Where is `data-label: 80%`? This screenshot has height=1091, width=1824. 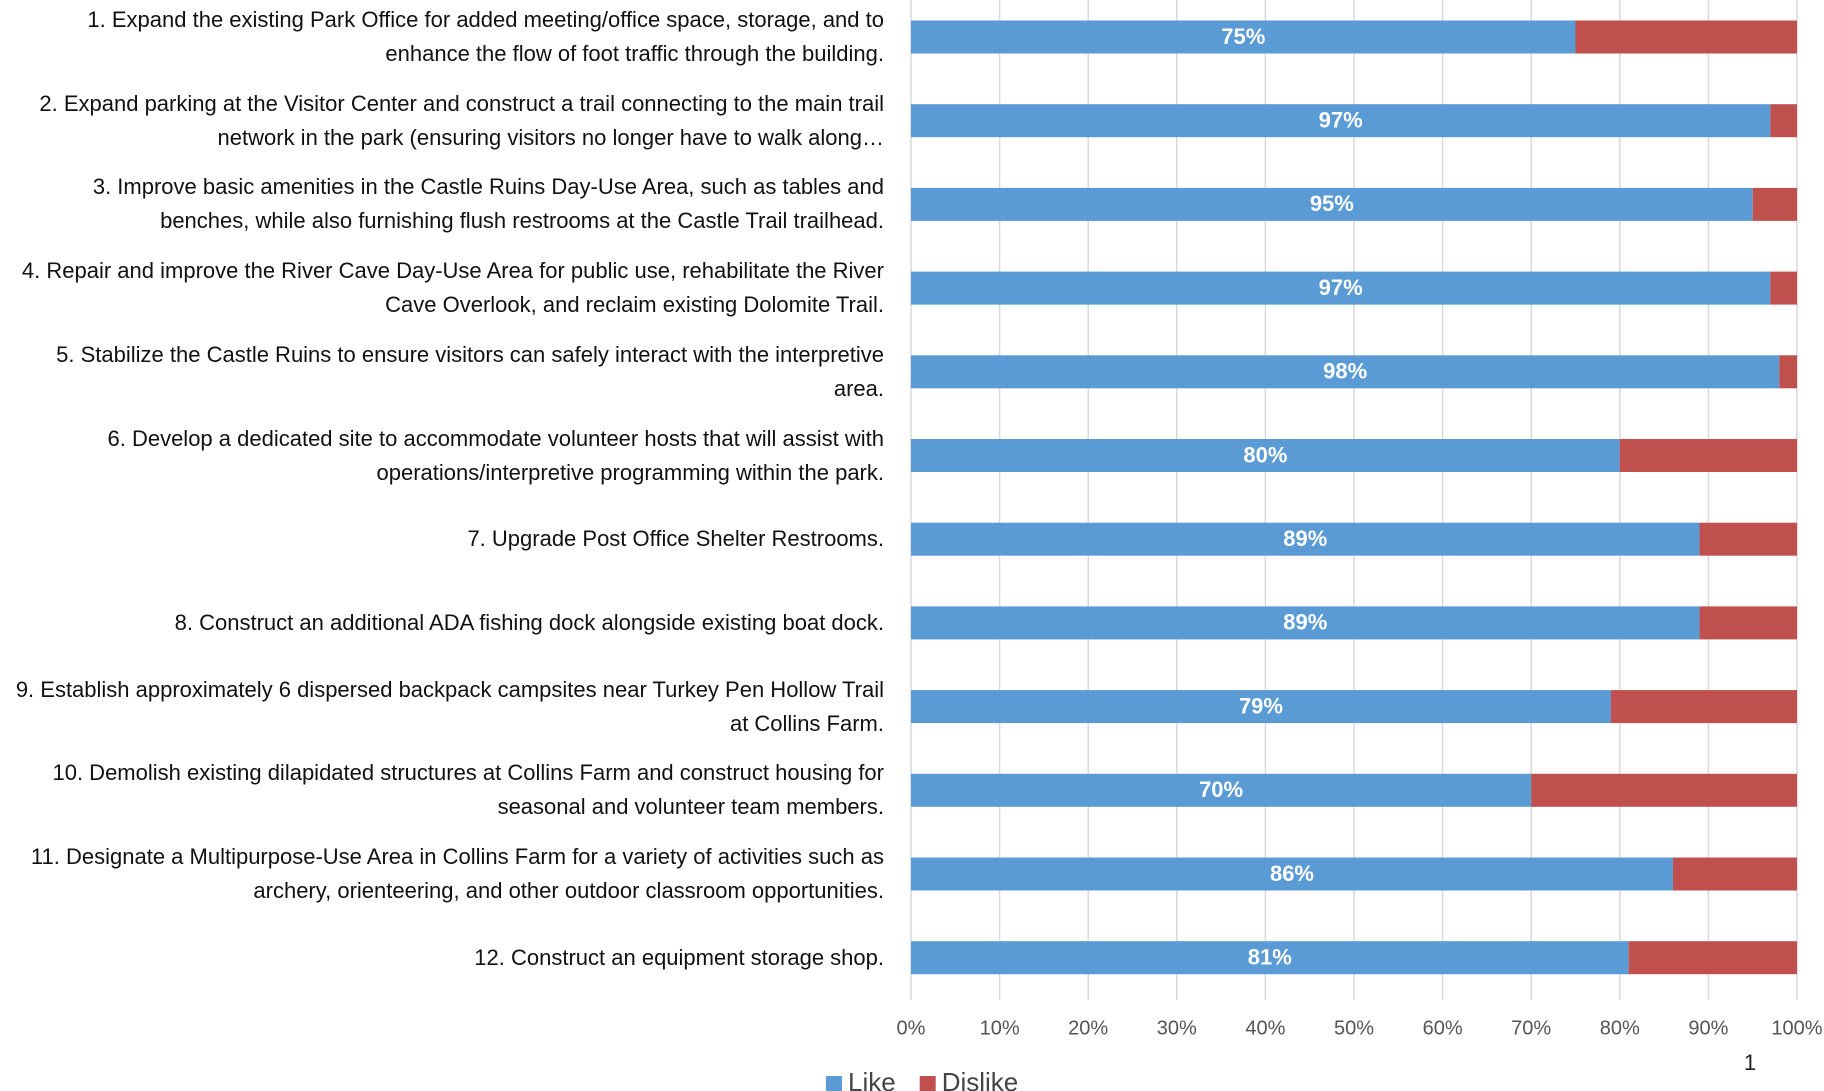
data-label: 80% is located at coordinates (1265, 454).